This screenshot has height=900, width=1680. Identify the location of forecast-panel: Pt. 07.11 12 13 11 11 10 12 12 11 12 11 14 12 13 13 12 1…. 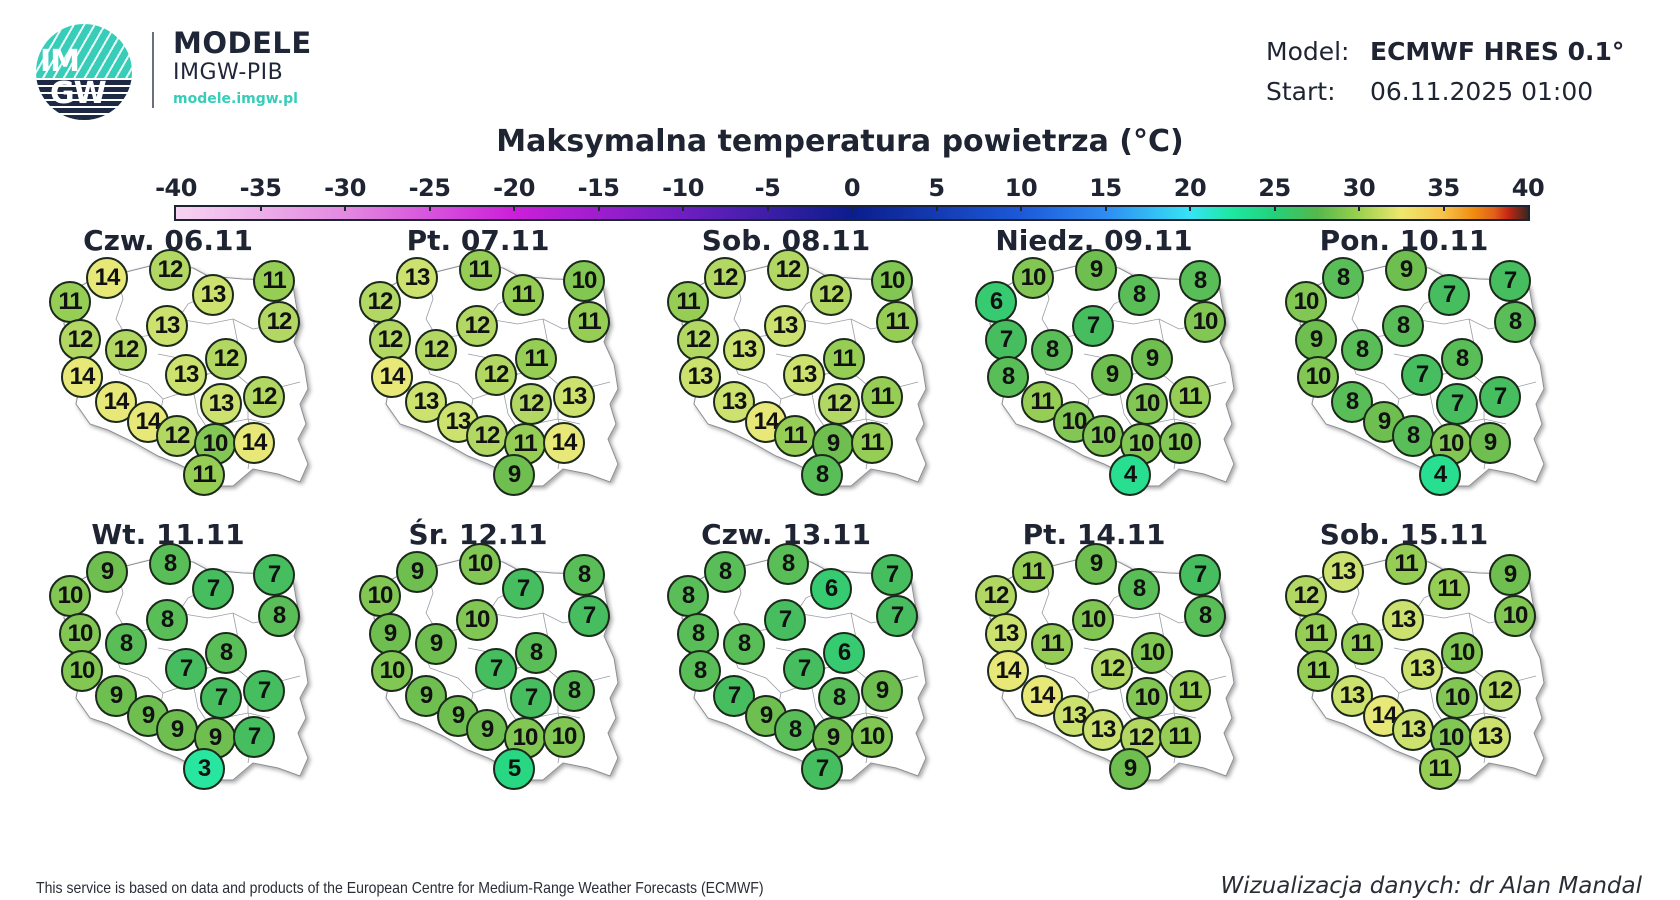
(478, 374).